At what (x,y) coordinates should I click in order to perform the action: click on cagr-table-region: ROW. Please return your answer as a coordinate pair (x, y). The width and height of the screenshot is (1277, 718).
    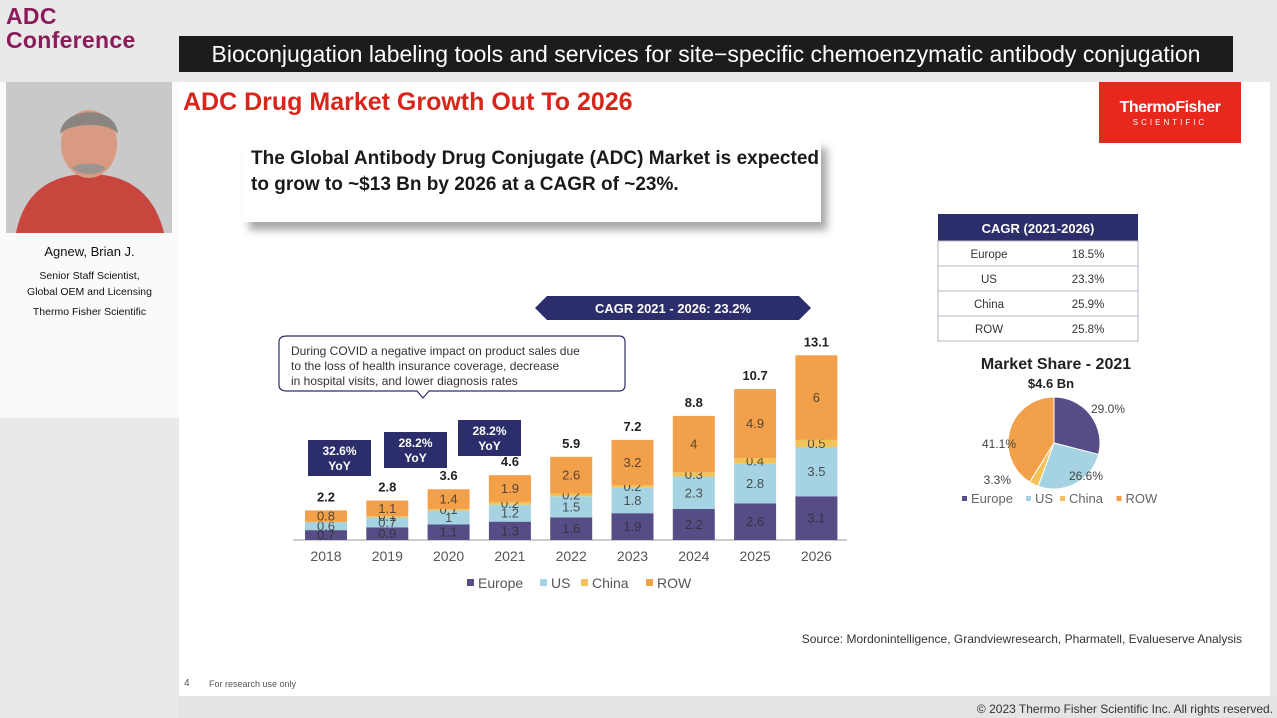
    Looking at the image, I should click on (989, 330).